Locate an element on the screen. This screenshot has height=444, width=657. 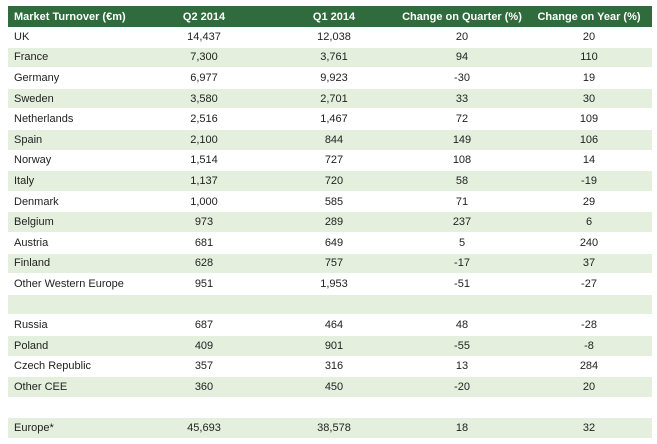
change-on-quarter-cell: -55 is located at coordinates (462, 346).